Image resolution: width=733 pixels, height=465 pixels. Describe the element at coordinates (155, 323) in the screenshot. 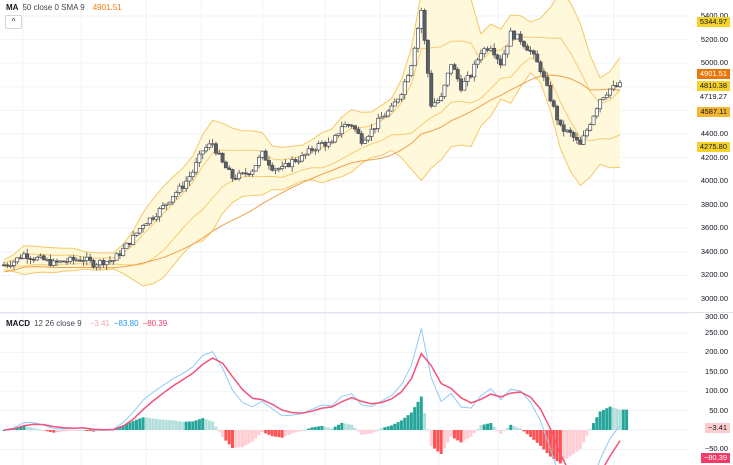

I see `macd-signal-value: −80.39` at that location.